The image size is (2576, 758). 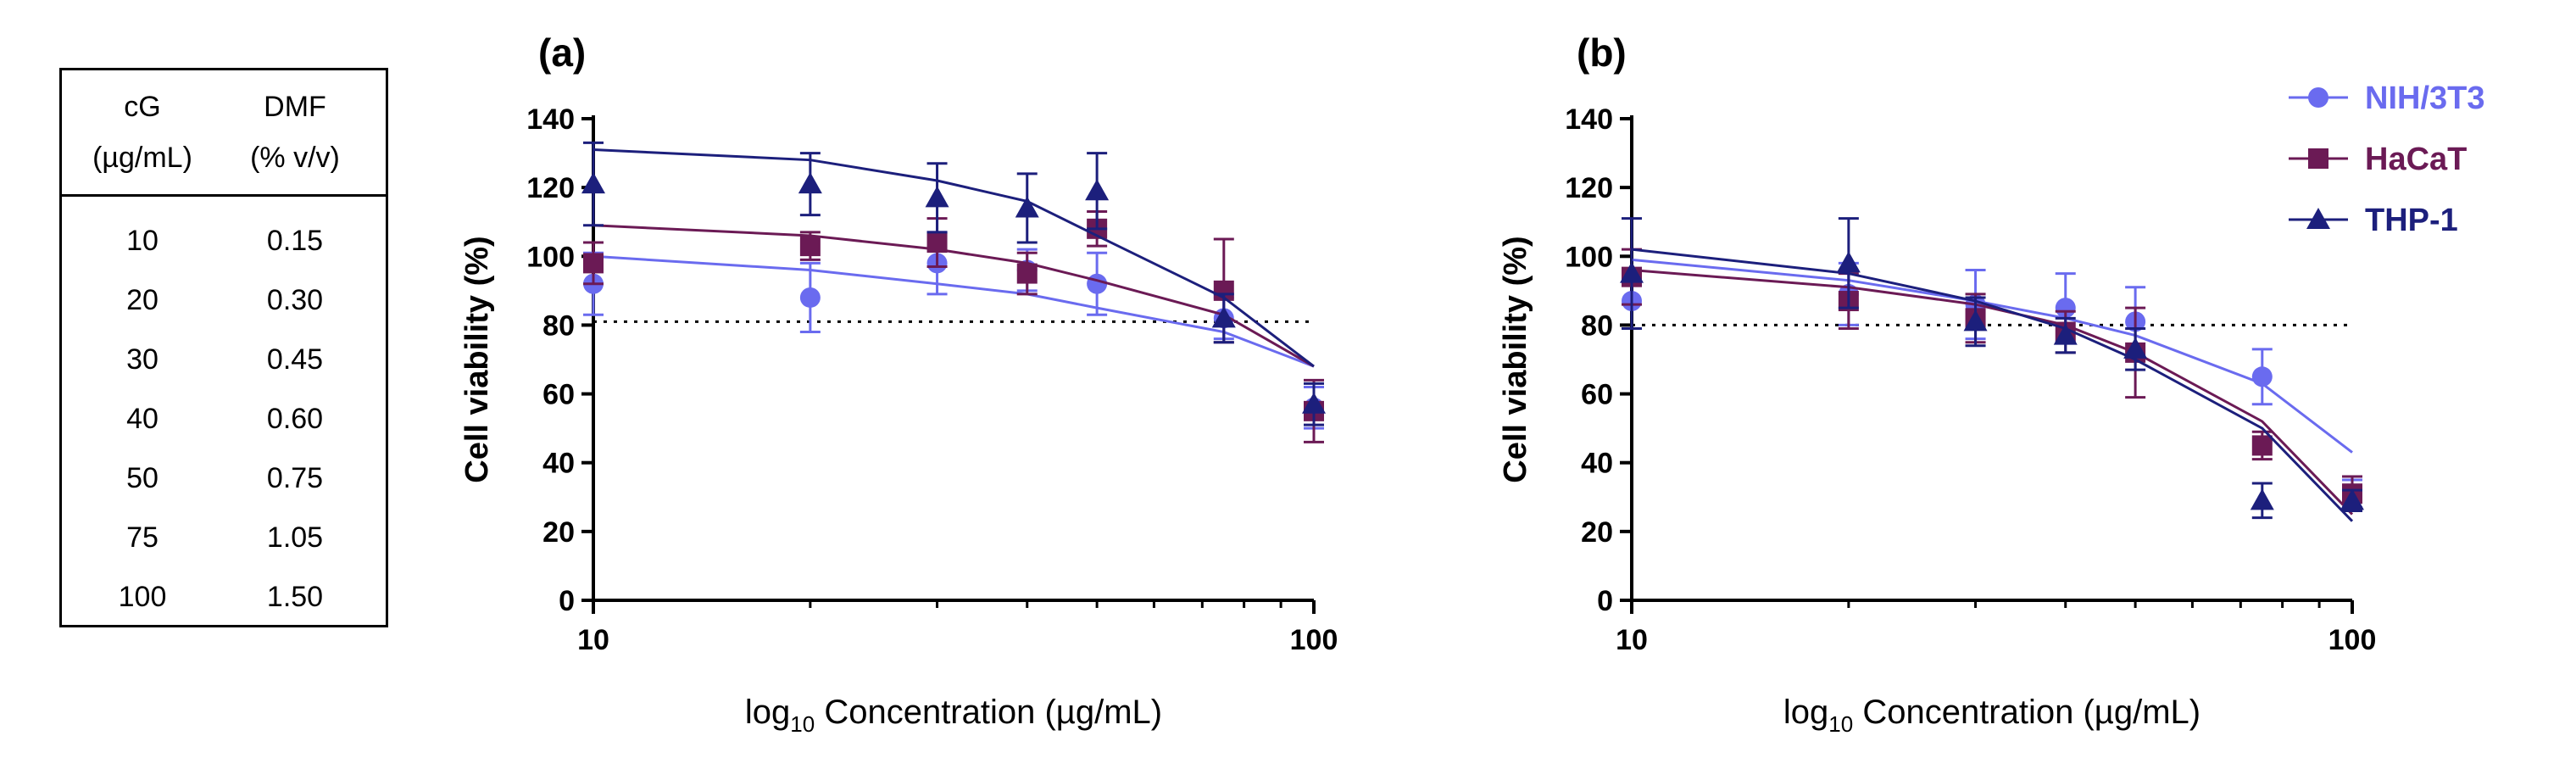 What do you see at coordinates (295, 107) in the screenshot?
I see `table-header-dmf: DMF` at bounding box center [295, 107].